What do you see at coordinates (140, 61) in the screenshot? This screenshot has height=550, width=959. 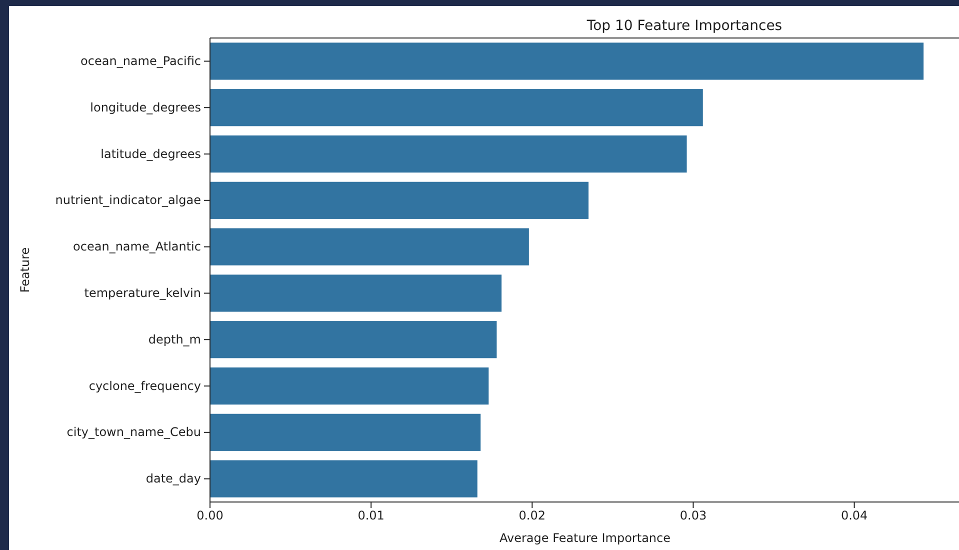 I see `y-tick-label: ocean_name_Pacific` at bounding box center [140, 61].